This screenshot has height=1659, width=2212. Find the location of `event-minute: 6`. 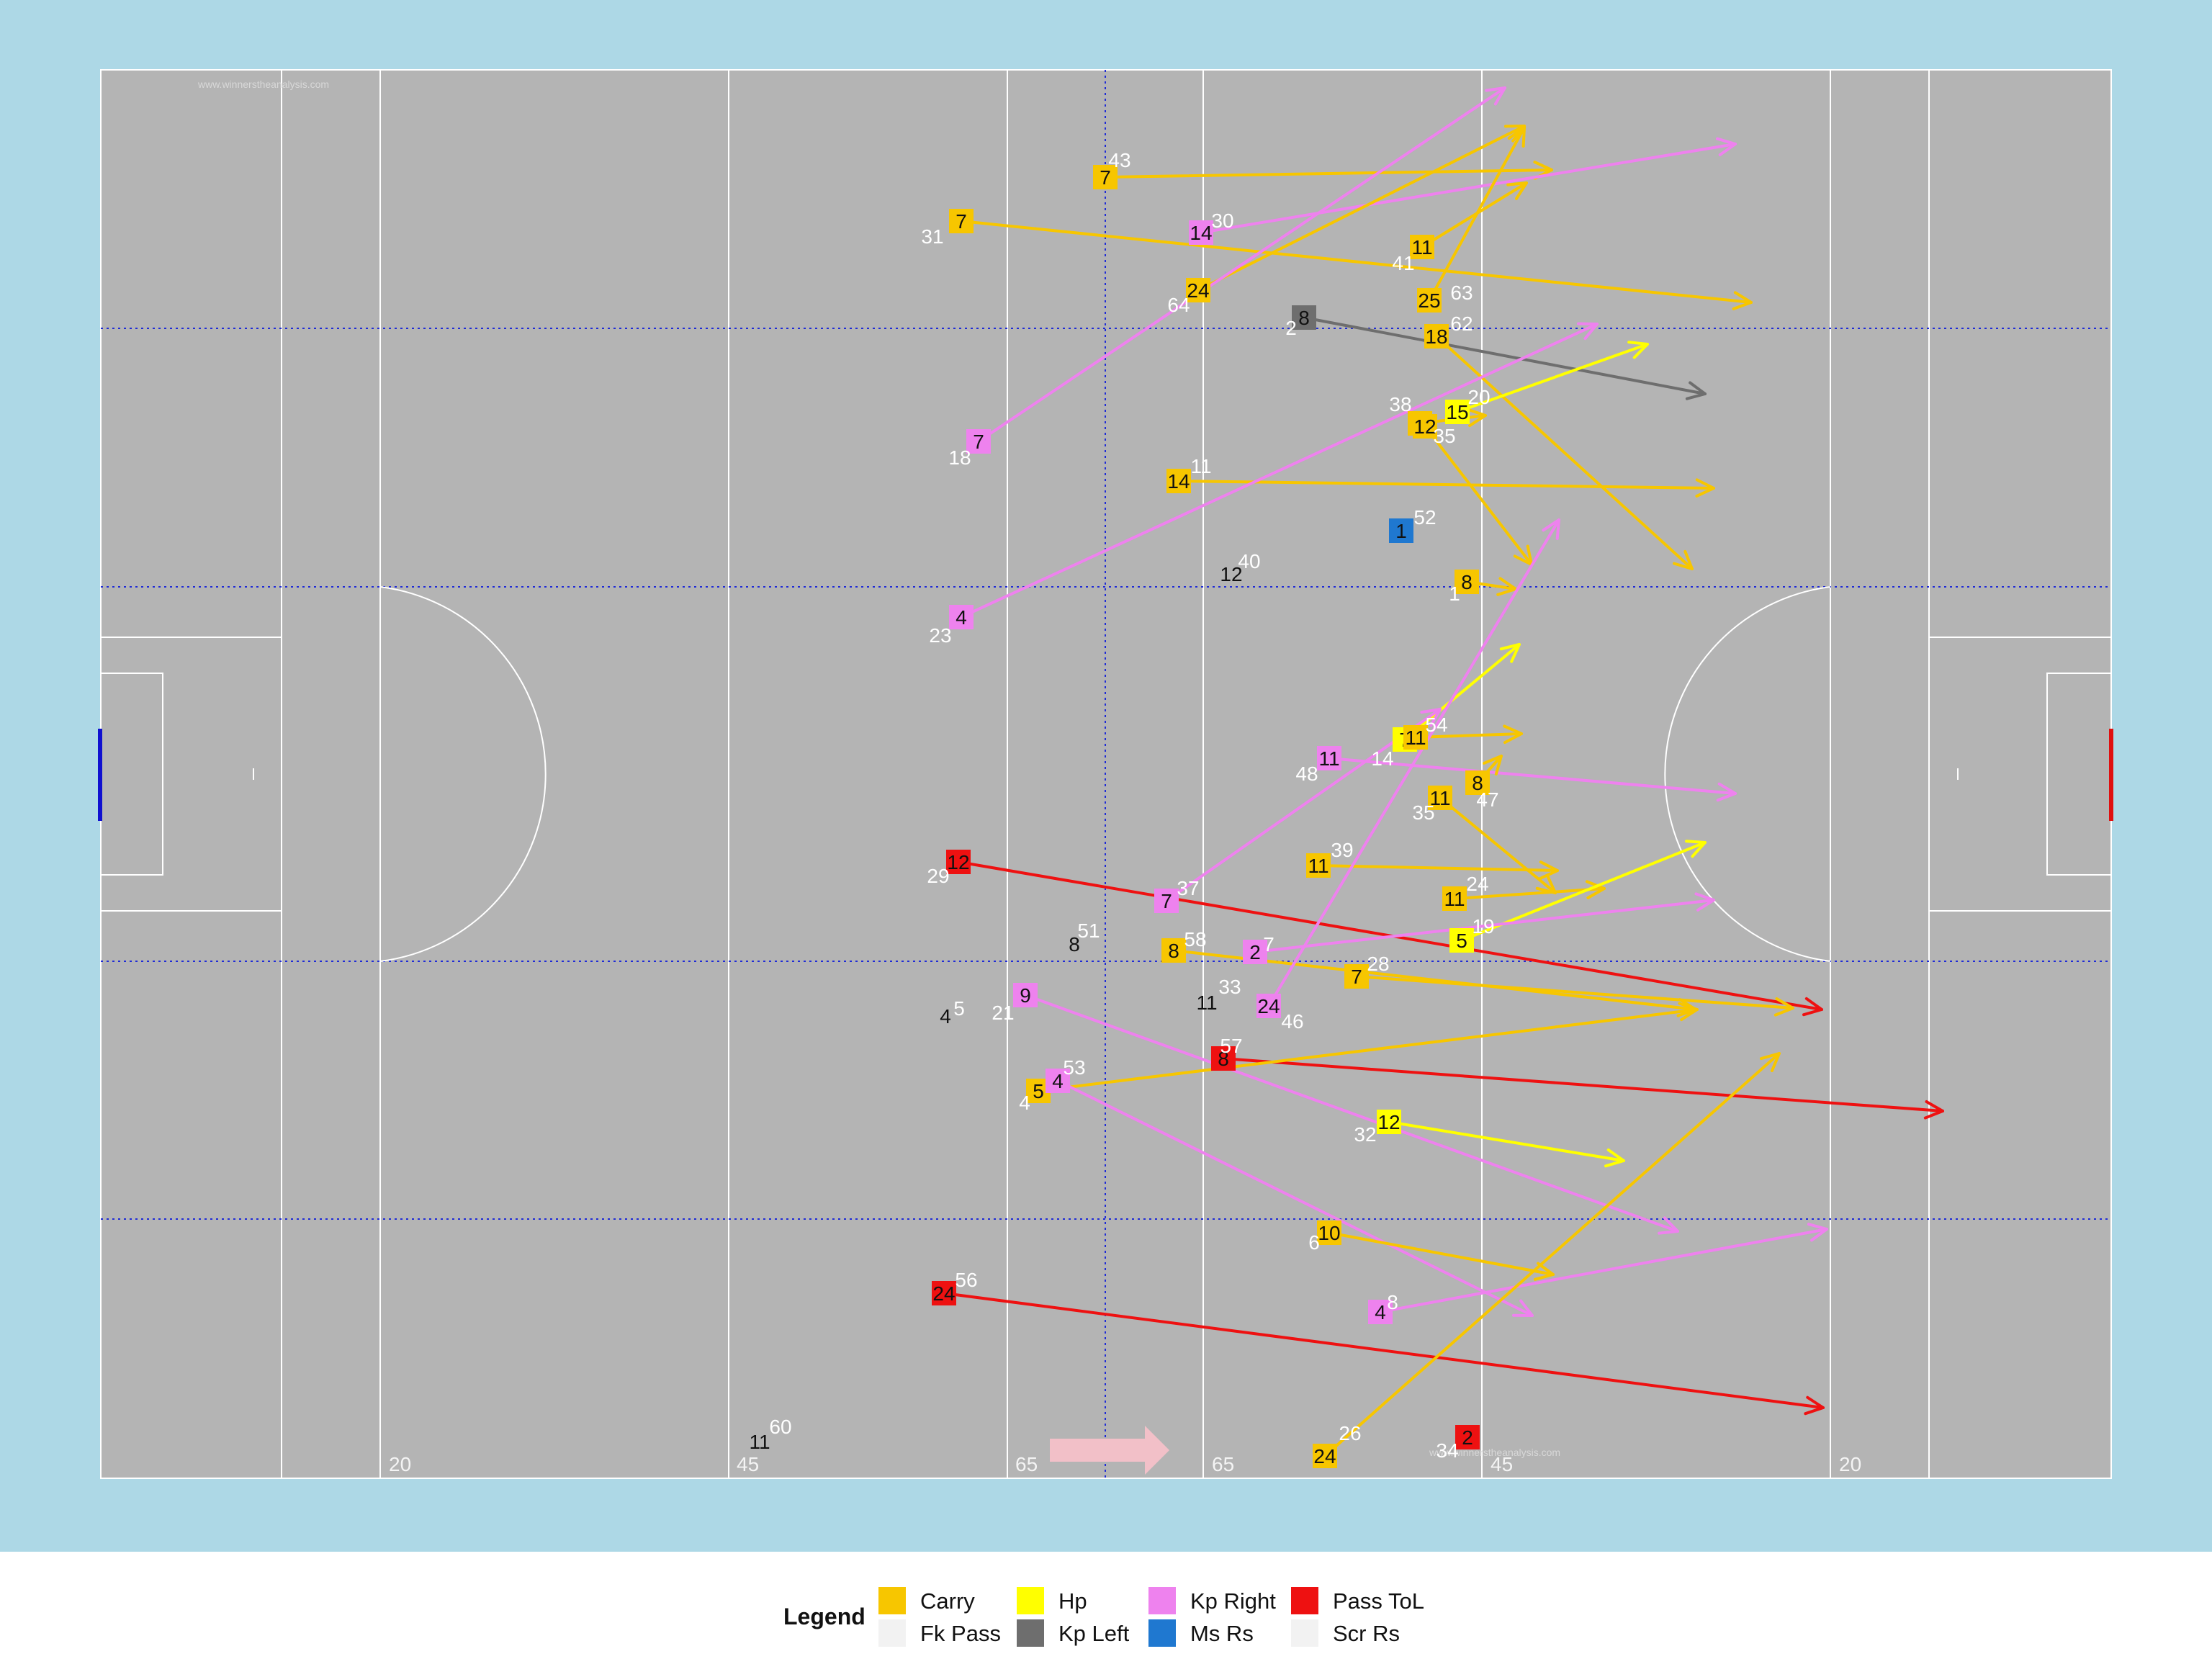

event-minute: 6 is located at coordinates (1314, 1243).